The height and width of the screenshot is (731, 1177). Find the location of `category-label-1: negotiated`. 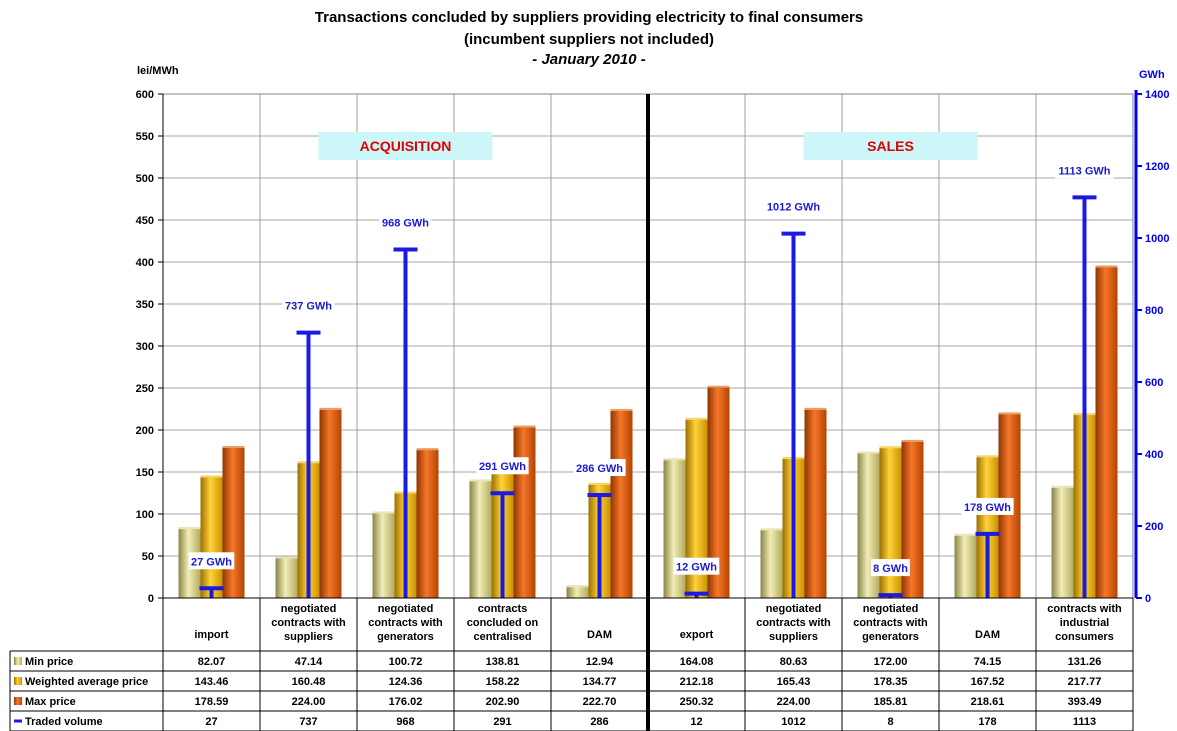

category-label-1: negotiated is located at coordinates (309, 609).